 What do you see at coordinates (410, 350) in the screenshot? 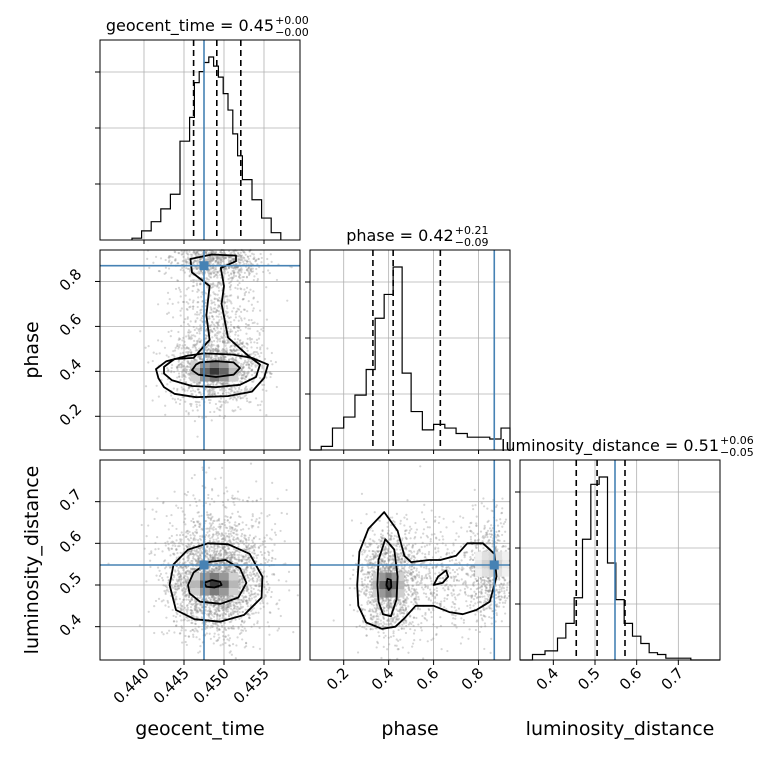
I see `panel-grid` at bounding box center [410, 350].